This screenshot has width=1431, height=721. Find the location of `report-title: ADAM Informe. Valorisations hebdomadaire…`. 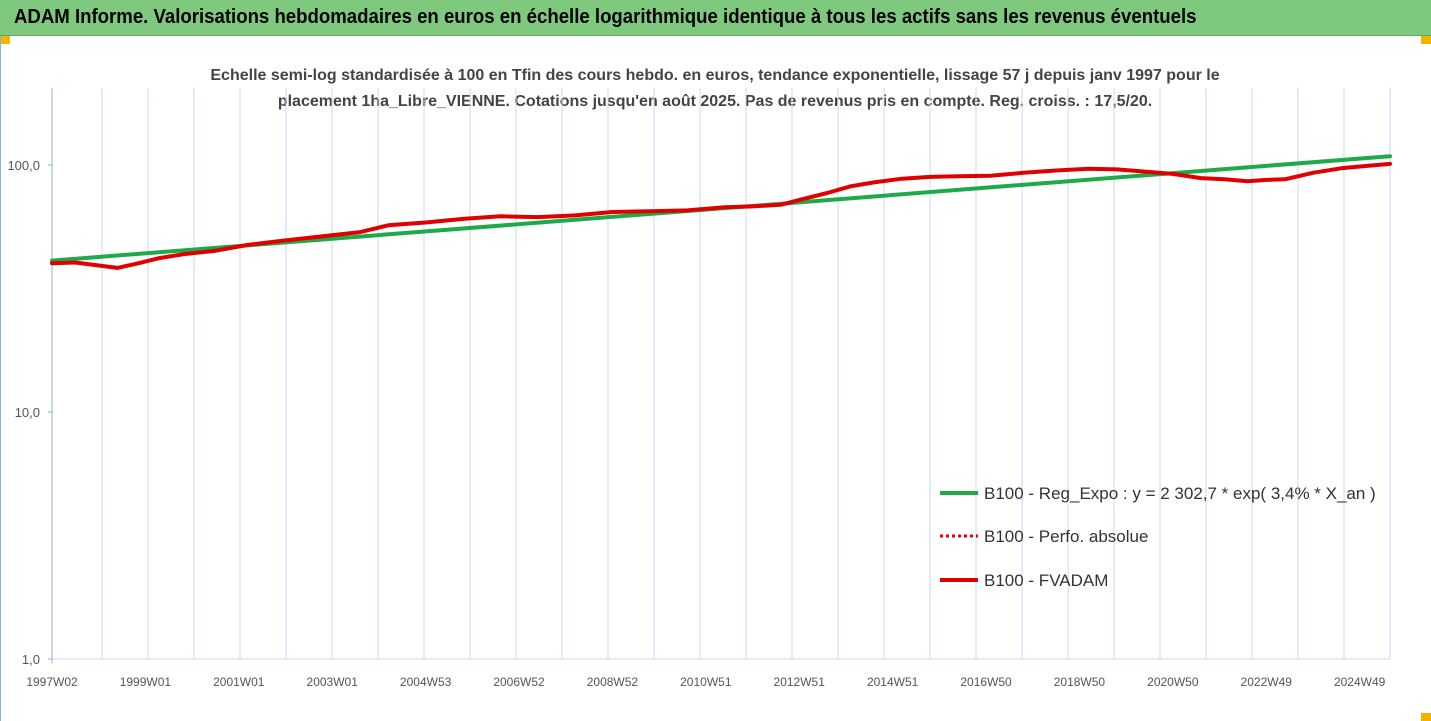

report-title: ADAM Informe. Valorisations hebdomadaire… is located at coordinates (605, 17).